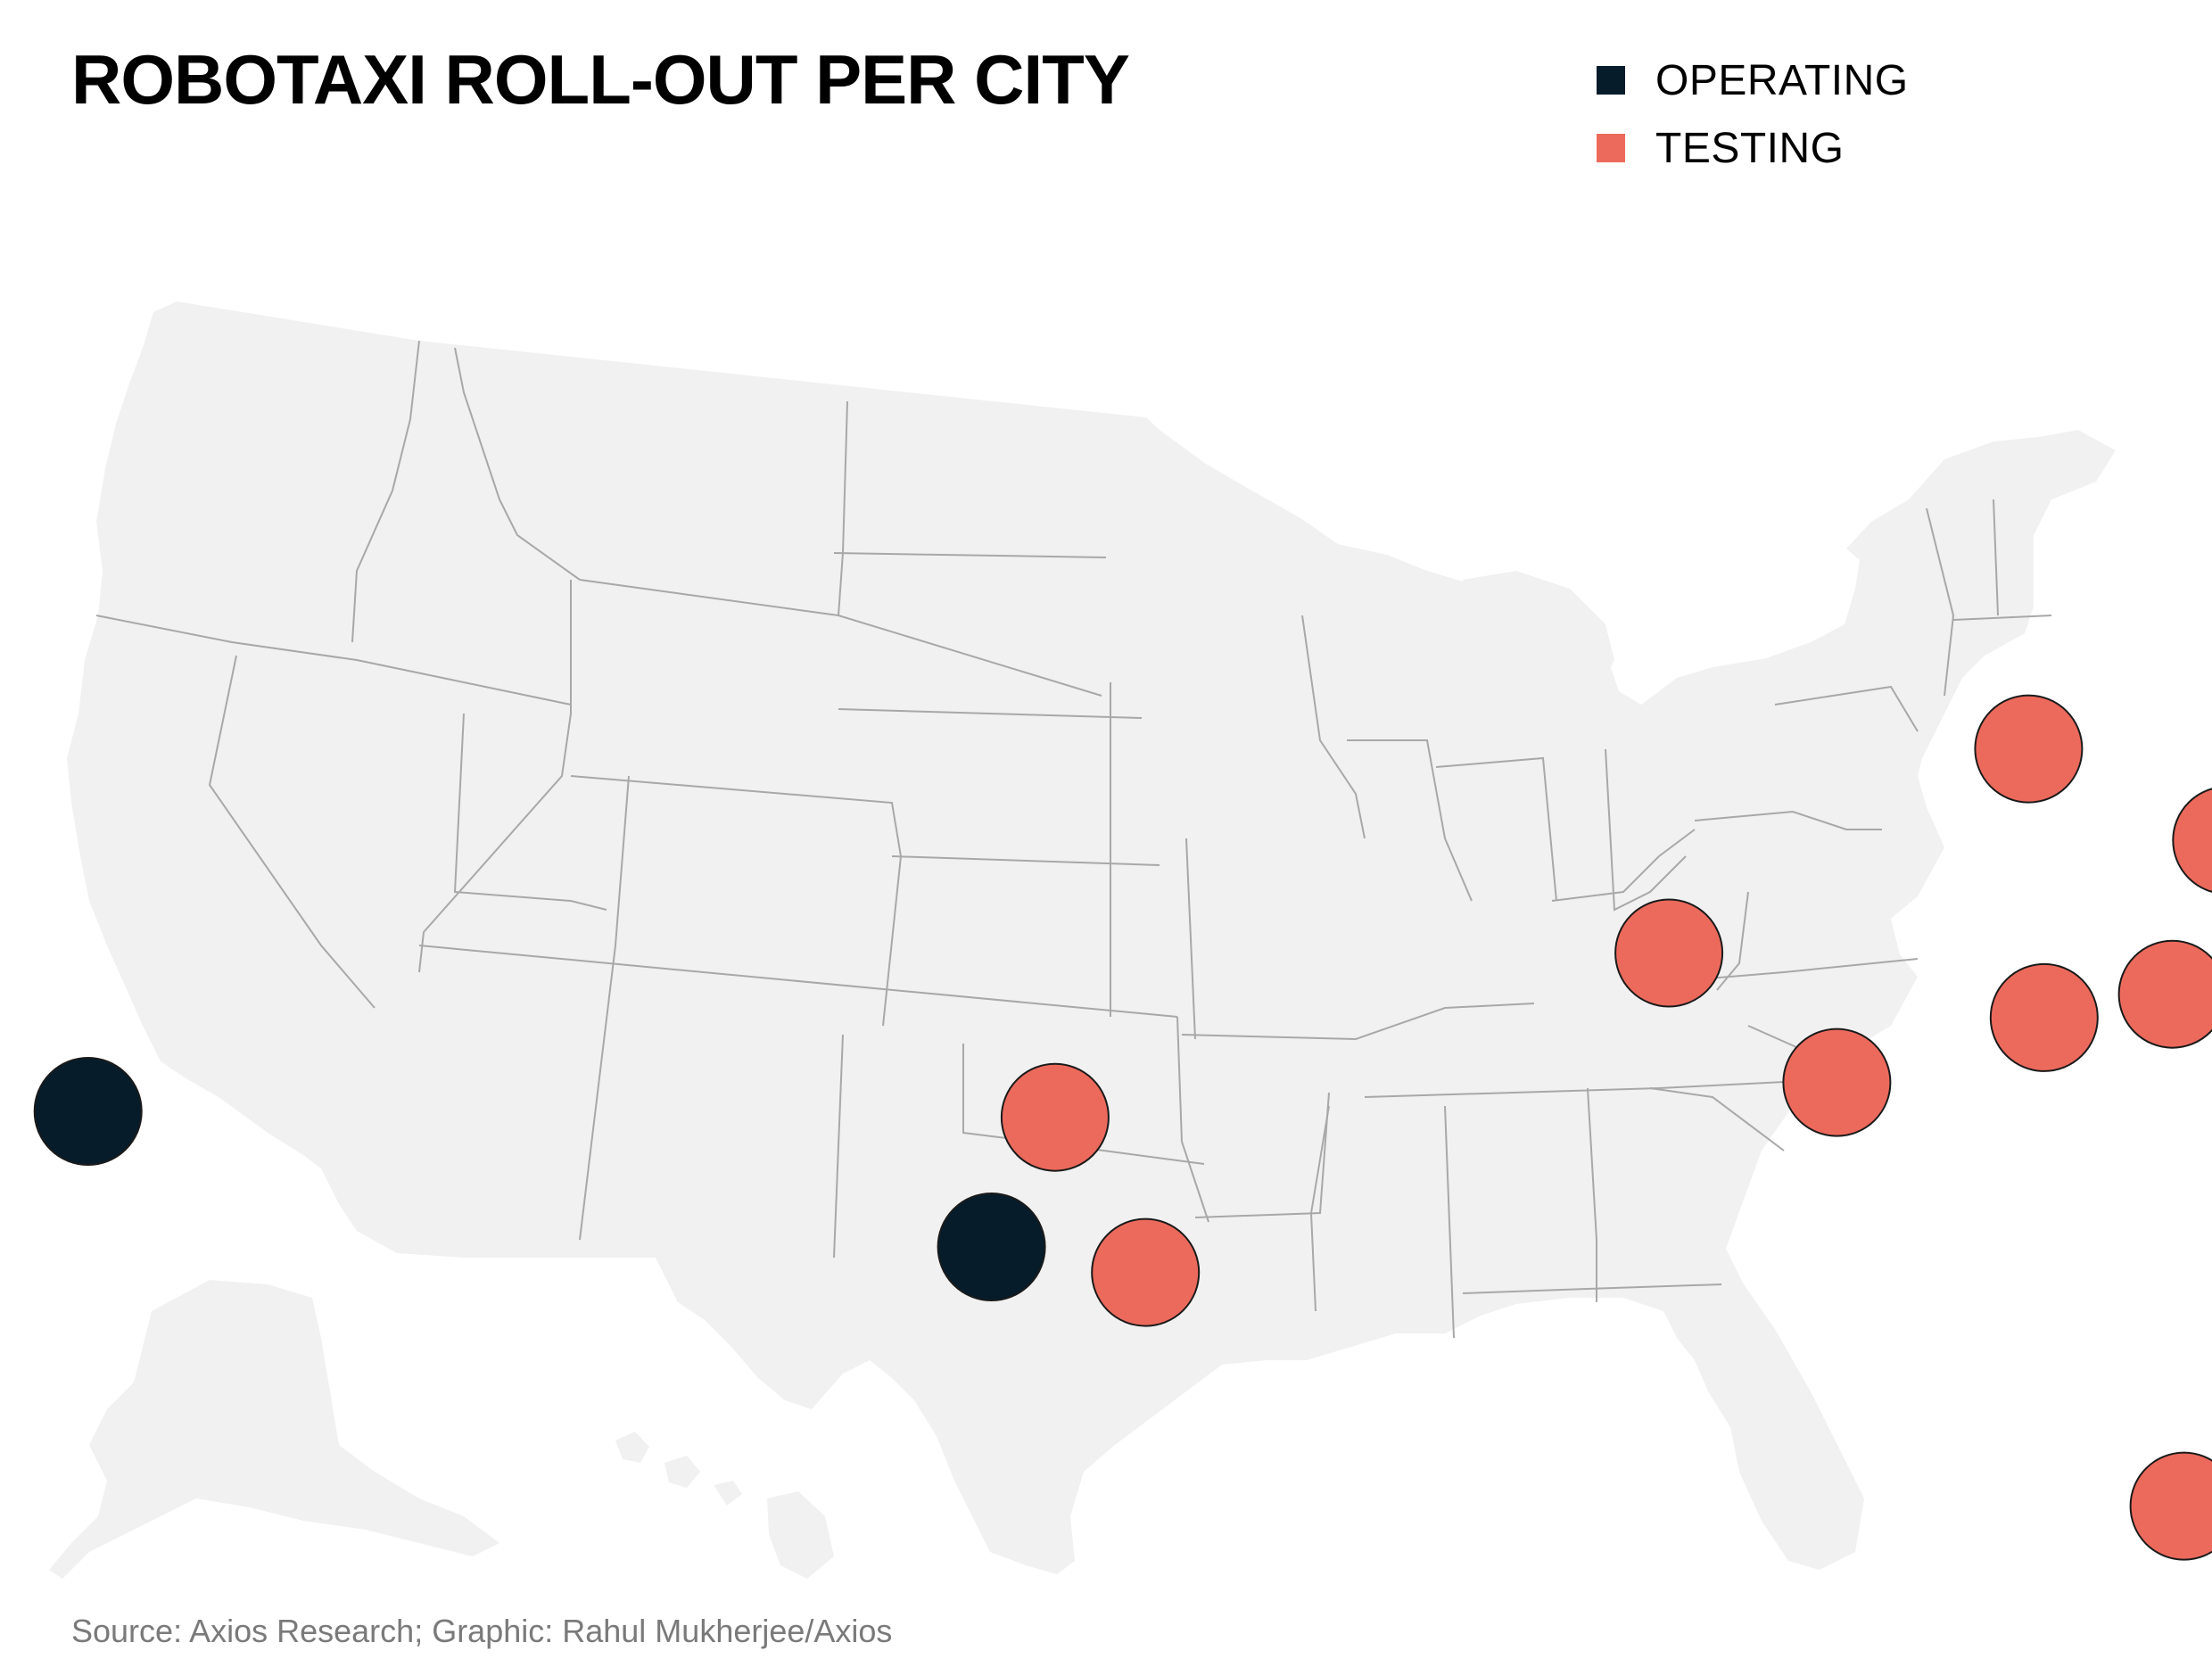 This screenshot has height=1659, width=2212. What do you see at coordinates (601, 79) in the screenshot?
I see `chart-title: ROBOTAXI ROLL-OUT PER CITY` at bounding box center [601, 79].